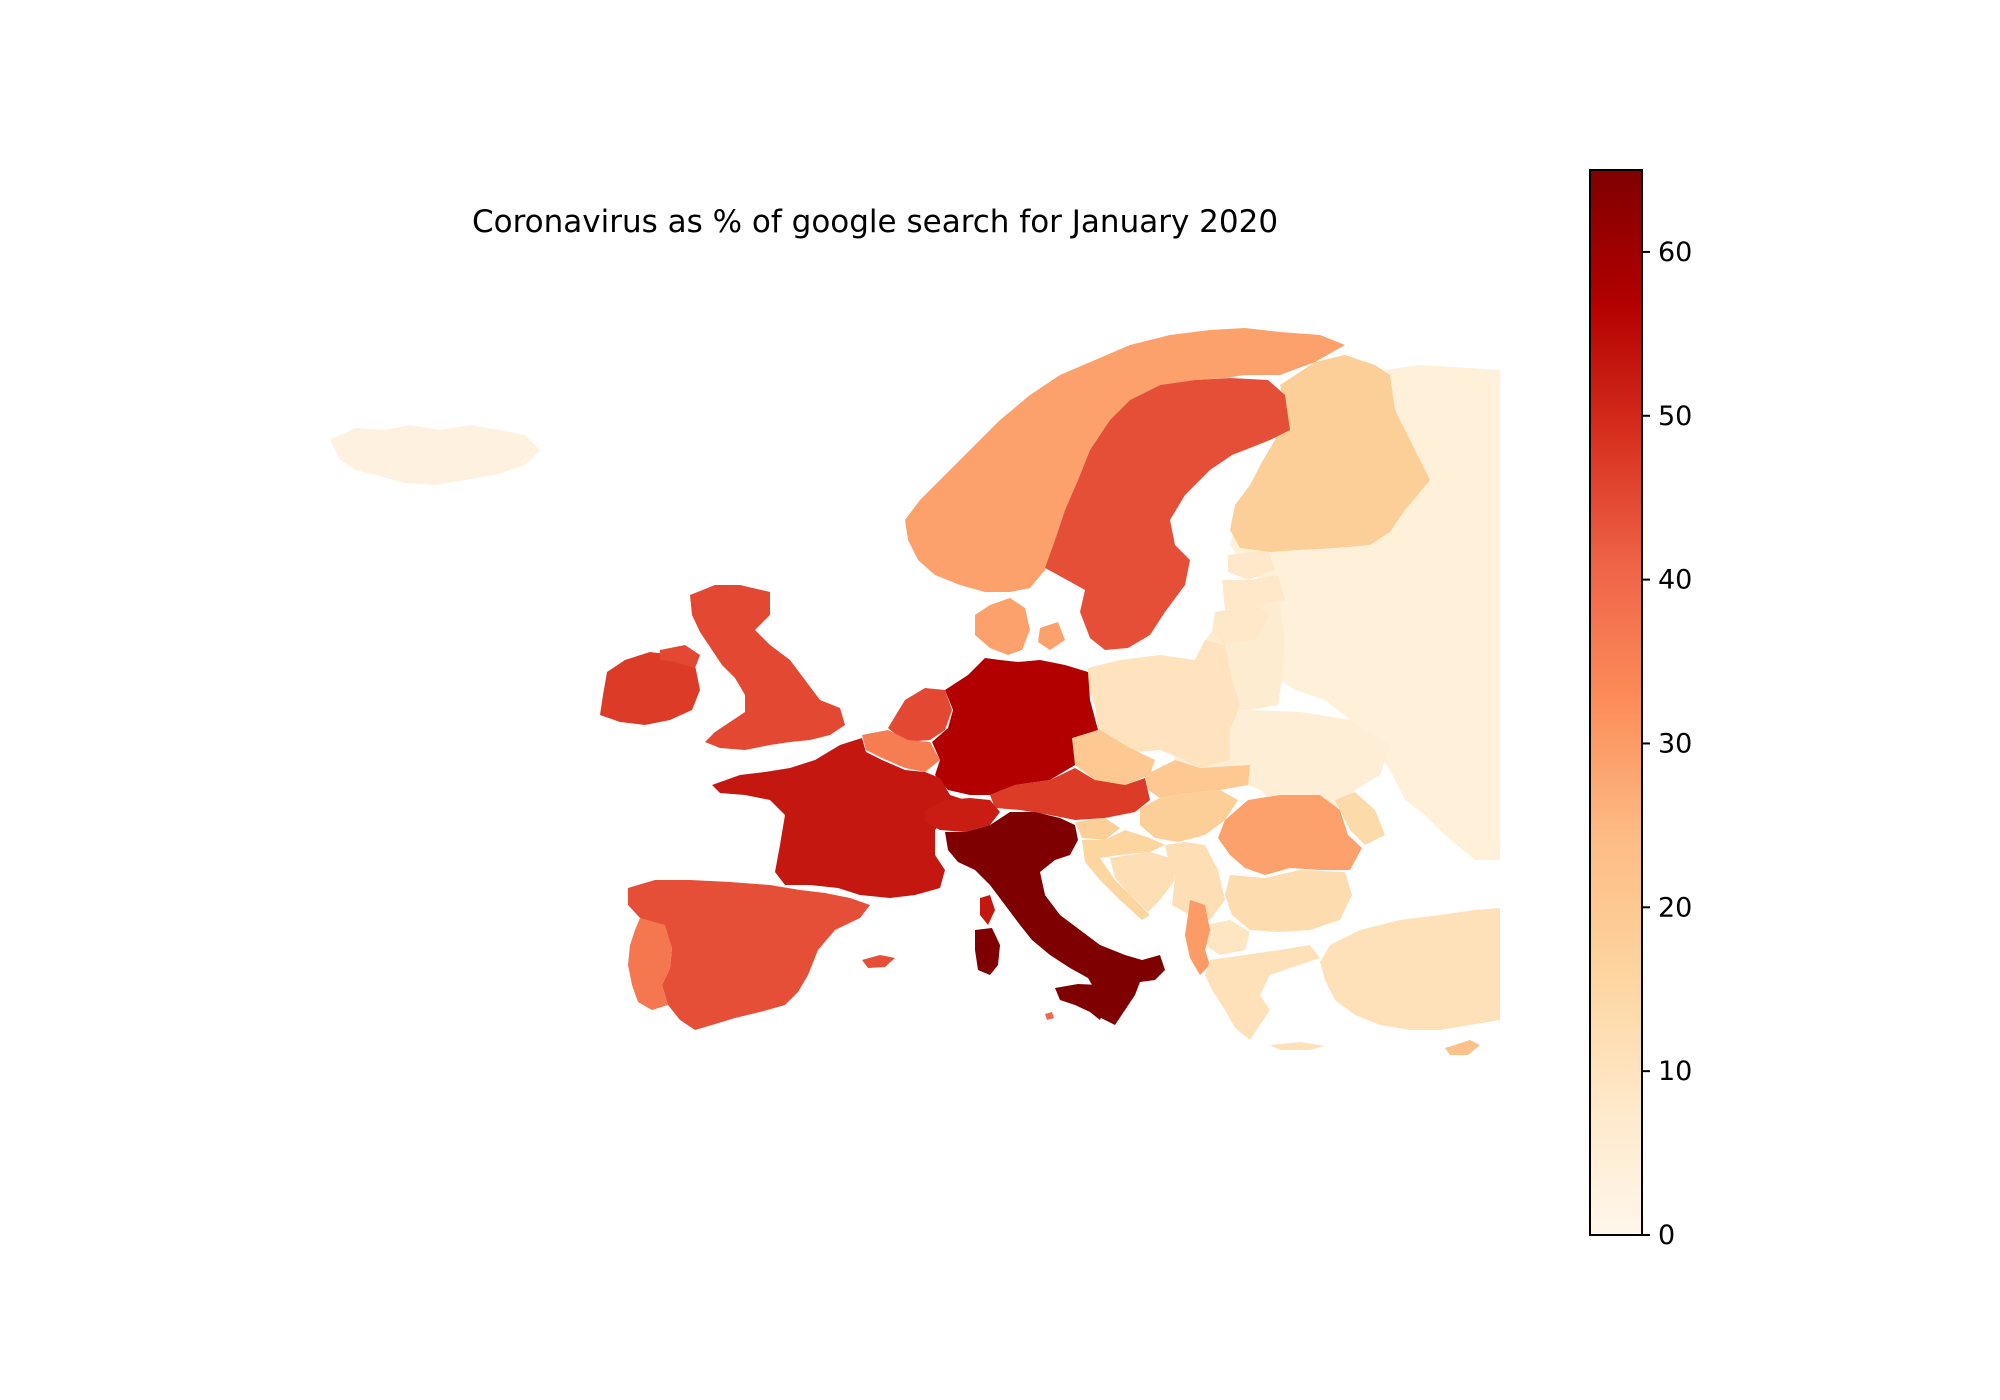 Image resolution: width=2000 pixels, height=1400 pixels. Describe the element at coordinates (1015, 726) in the screenshot. I see `region-germany` at that location.